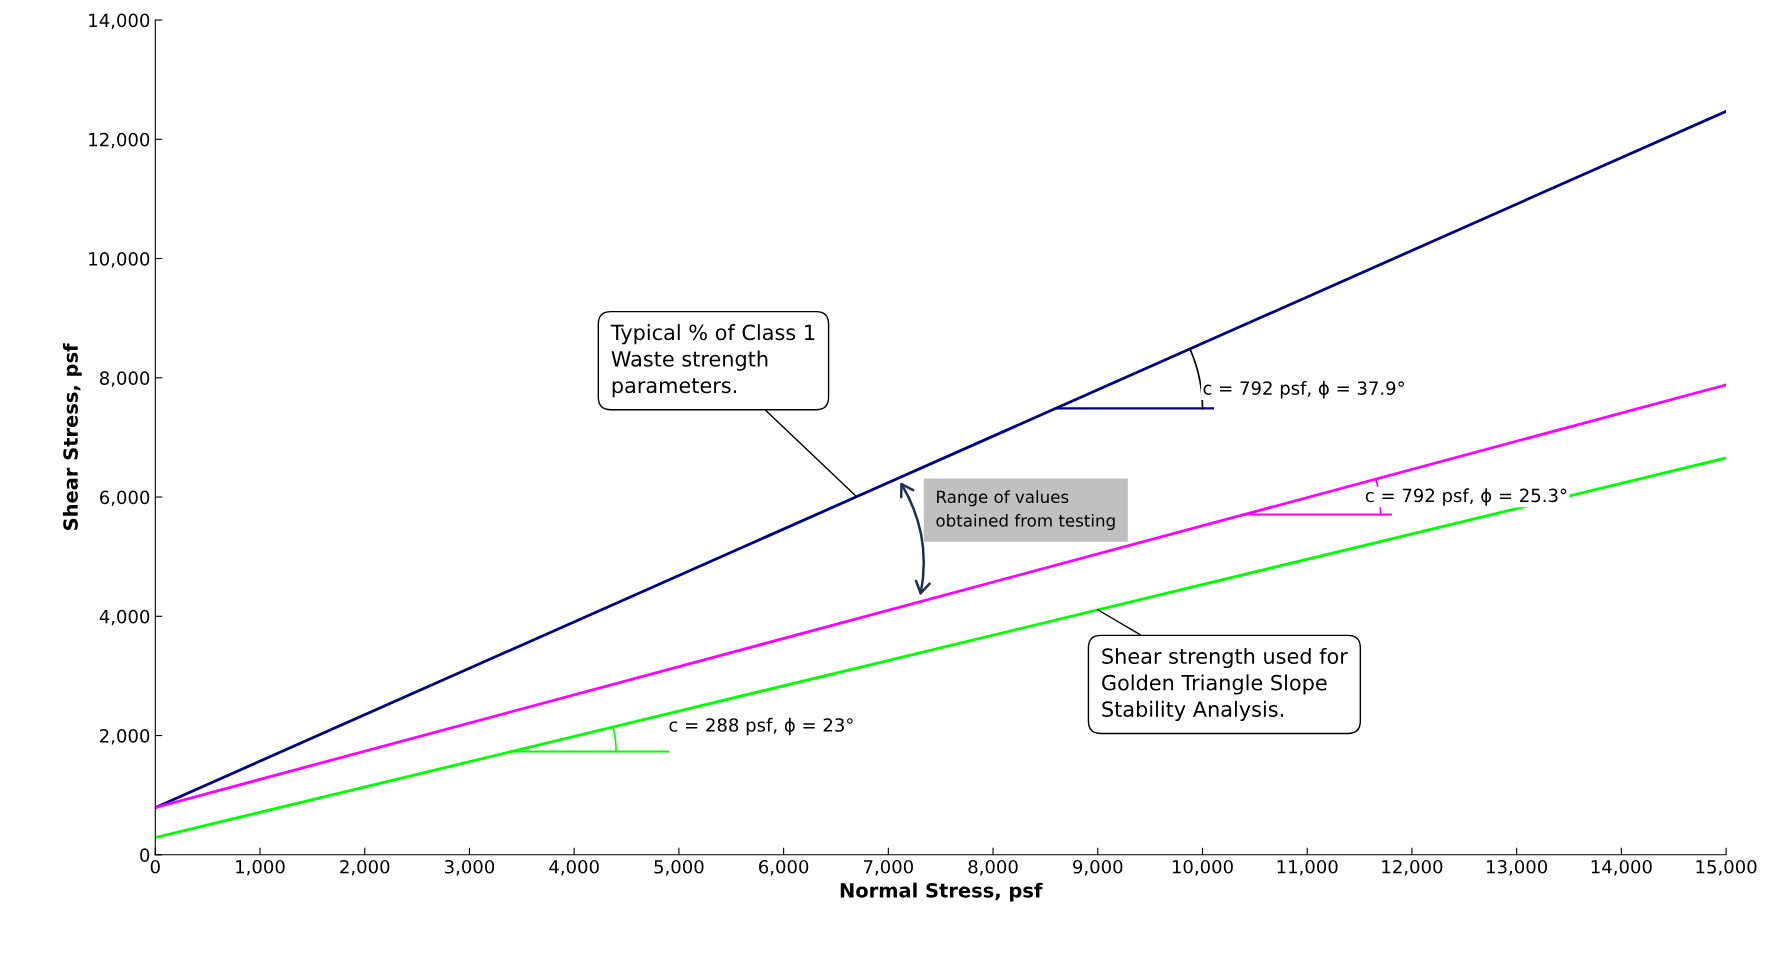  I want to click on x-tick-label: 15,000, so click(1726, 867).